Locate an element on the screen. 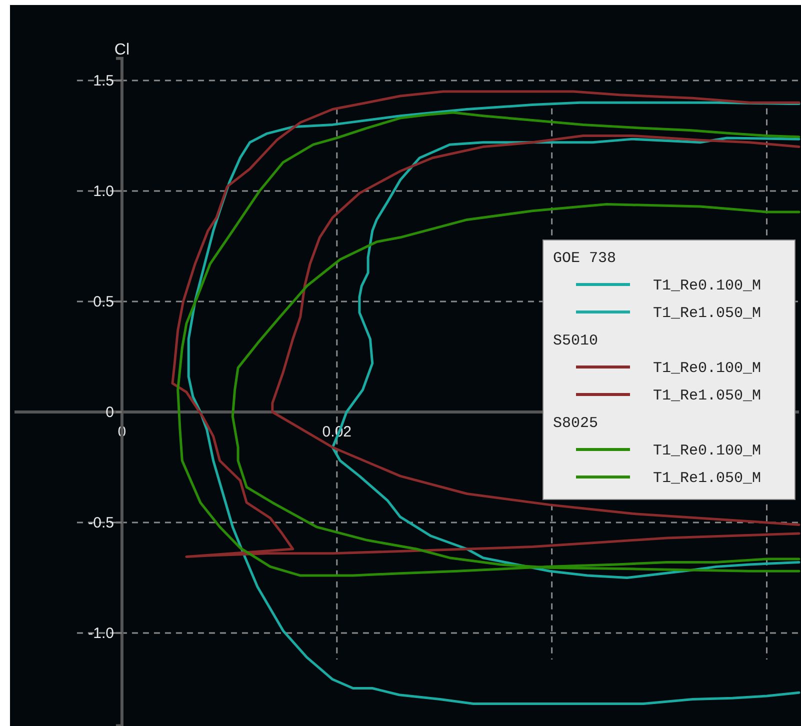  y-tick-label: -0.5 is located at coordinates (101, 523).